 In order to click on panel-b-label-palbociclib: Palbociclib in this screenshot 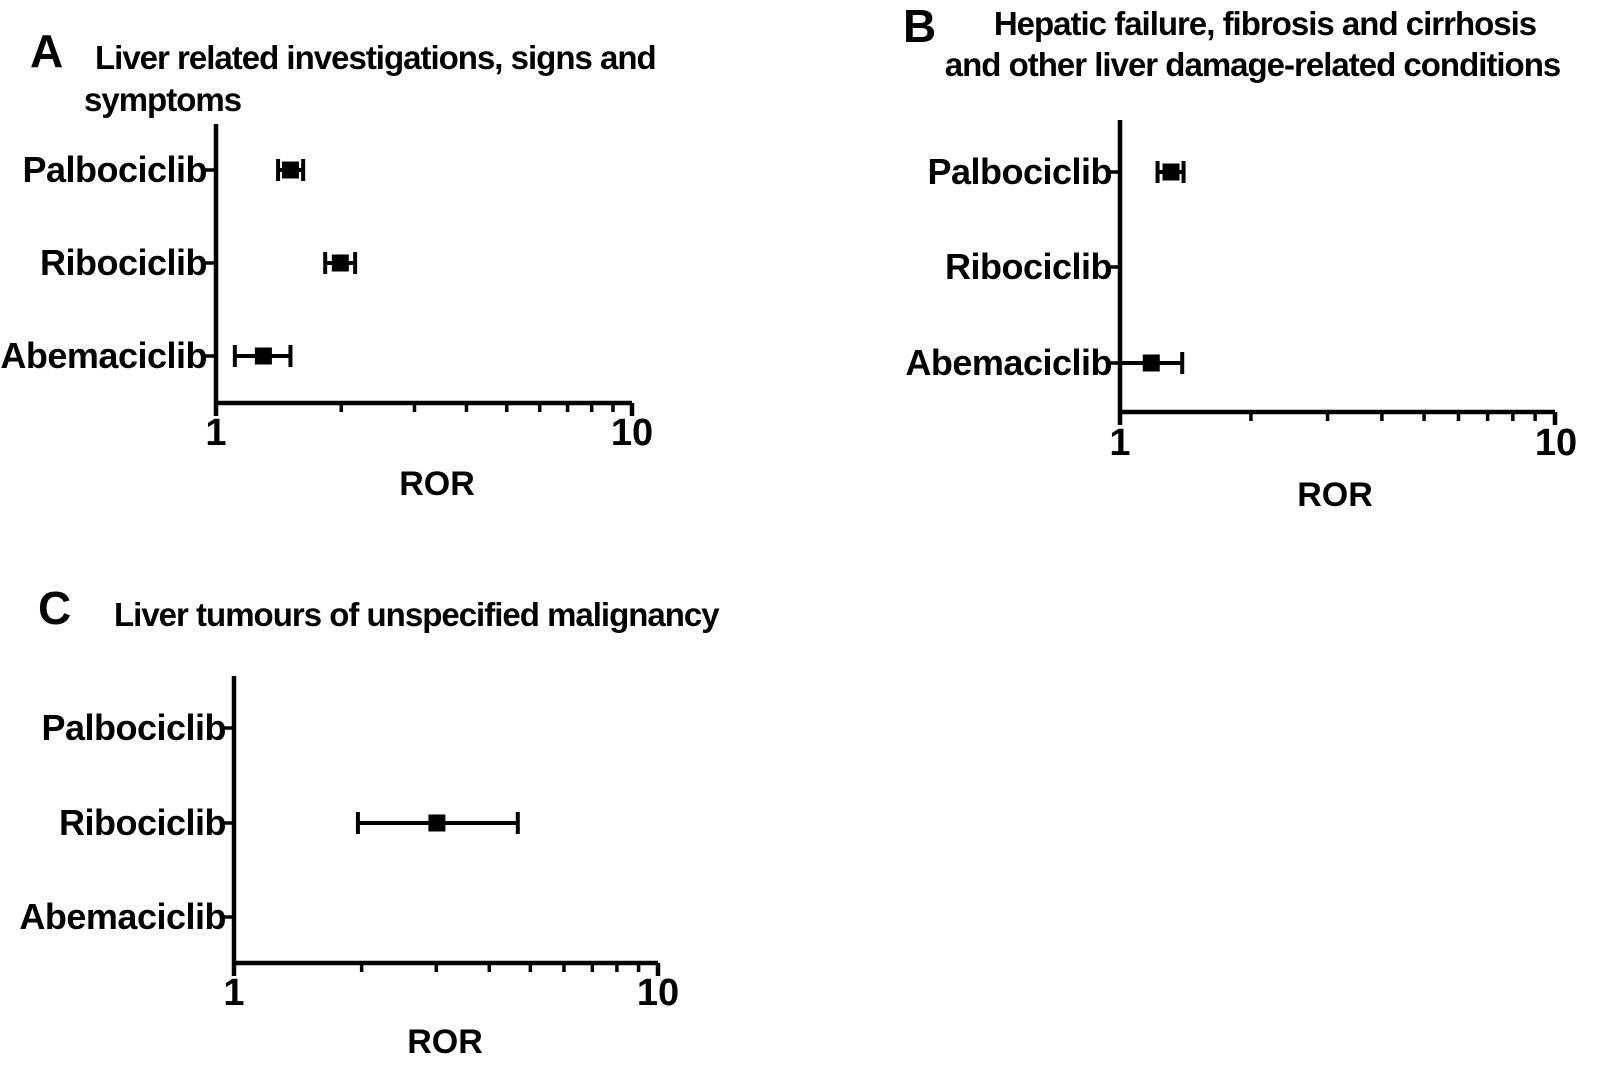, I will do `click(1019, 171)`.